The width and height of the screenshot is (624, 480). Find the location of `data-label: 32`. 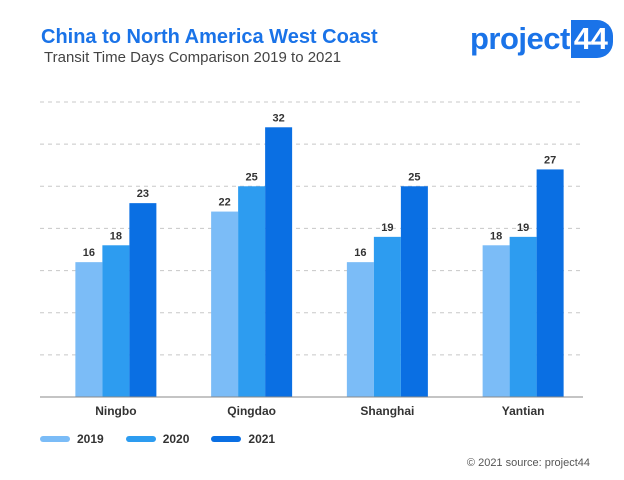

data-label: 32 is located at coordinates (279, 118).